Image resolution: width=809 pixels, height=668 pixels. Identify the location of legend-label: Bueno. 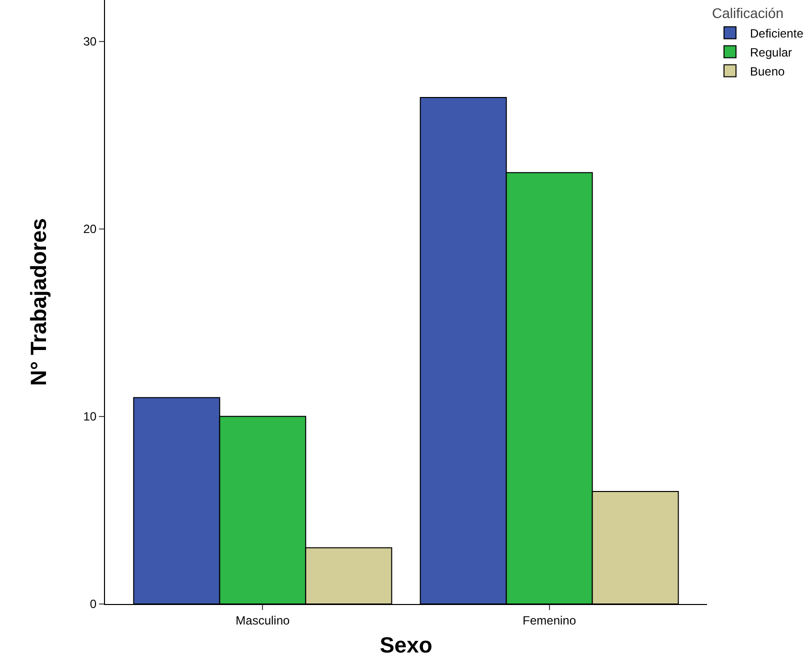
(768, 71).